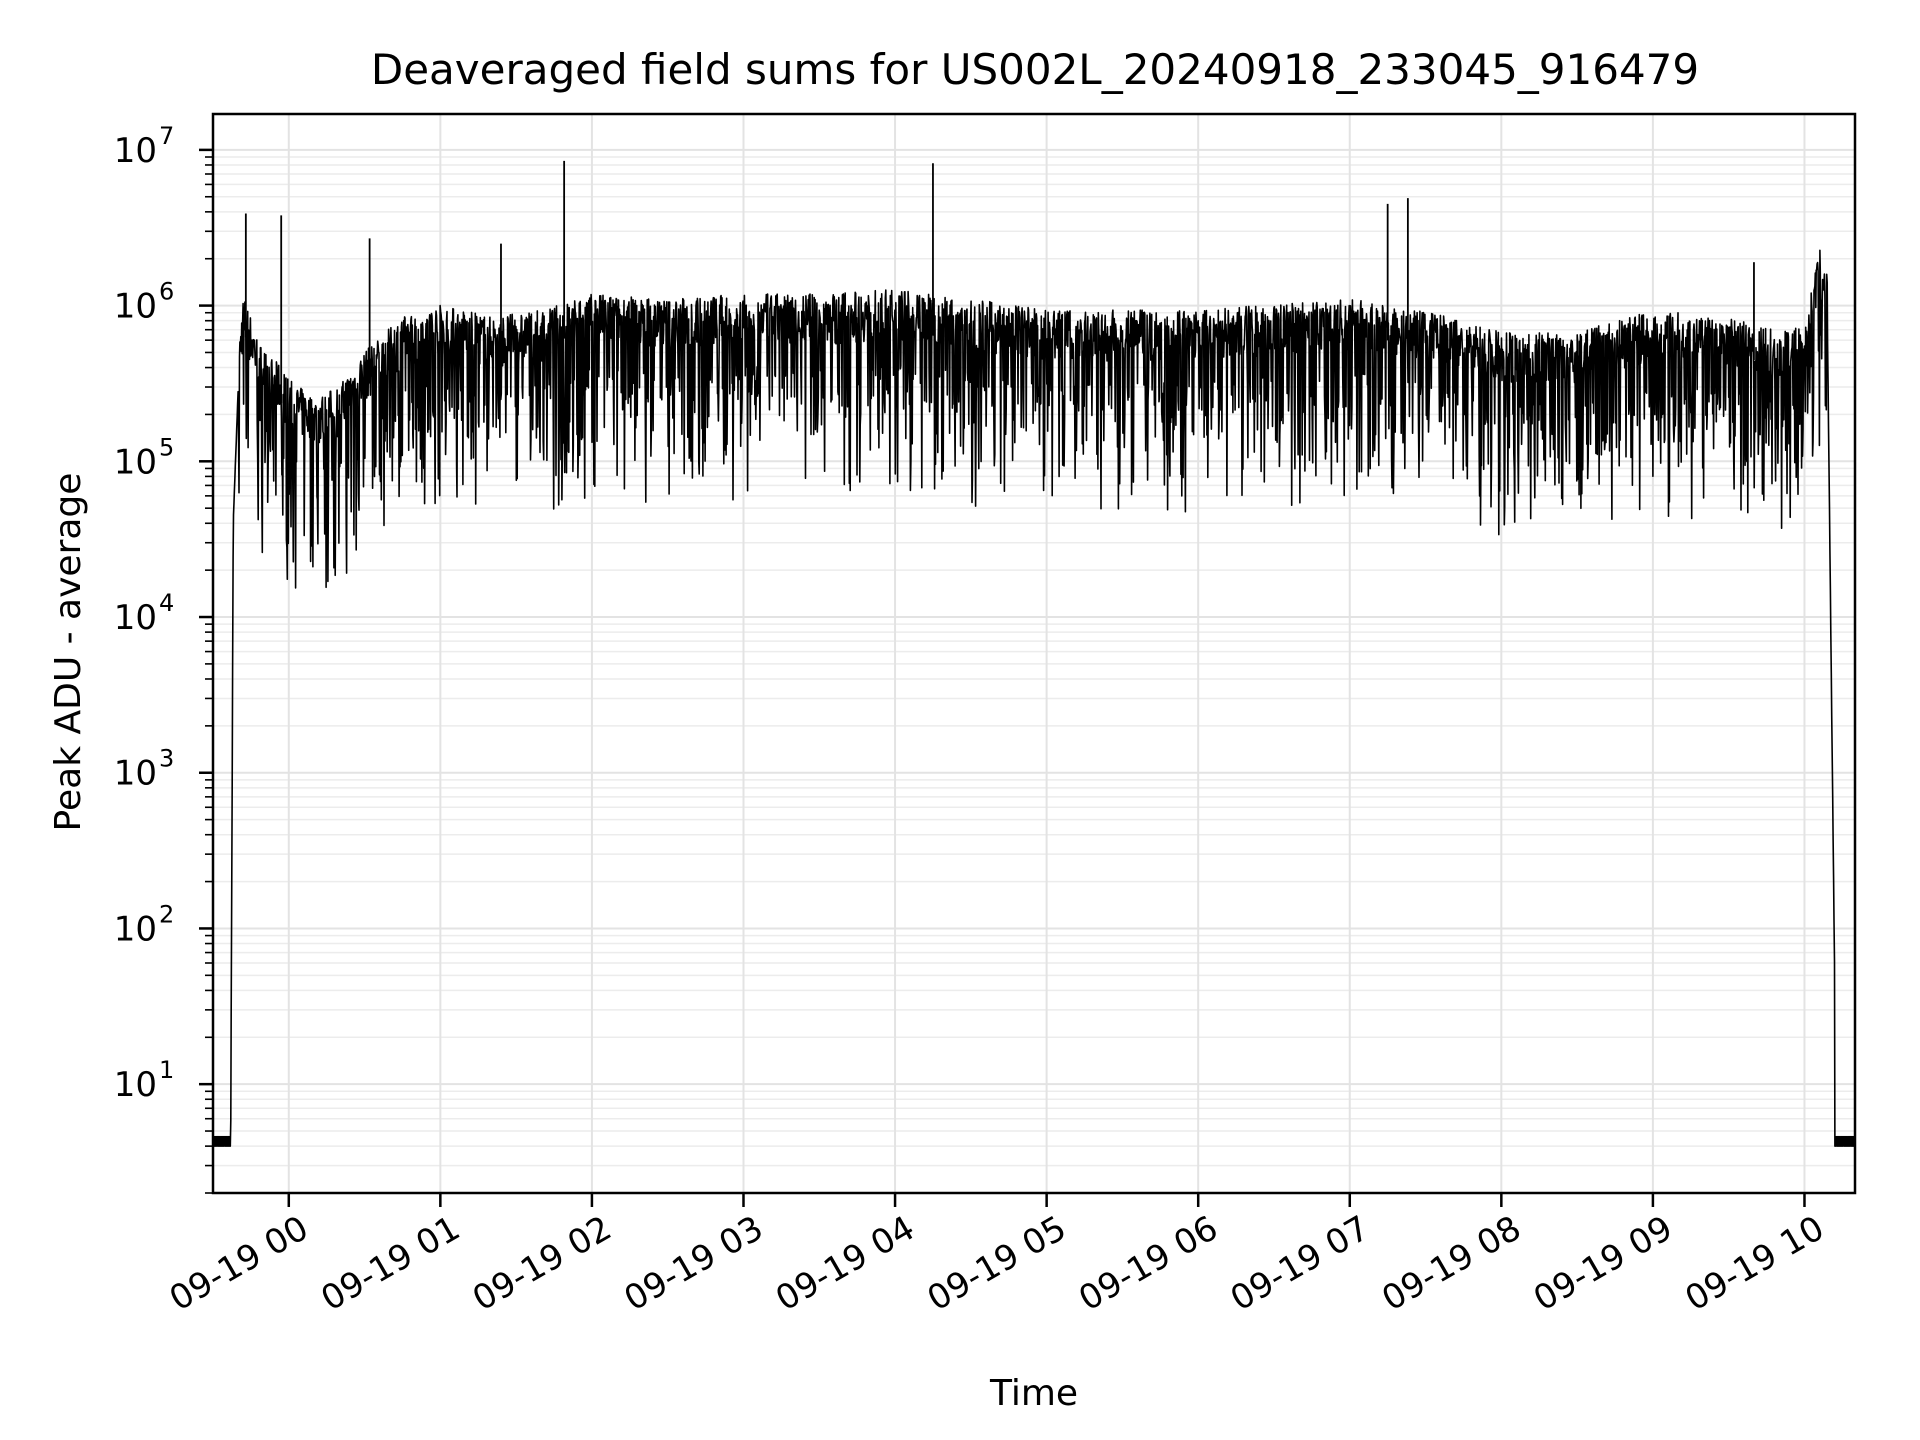 The height and width of the screenshot is (1440, 1920). I want to click on y-tick-exponent: 1, so click(166, 1070).